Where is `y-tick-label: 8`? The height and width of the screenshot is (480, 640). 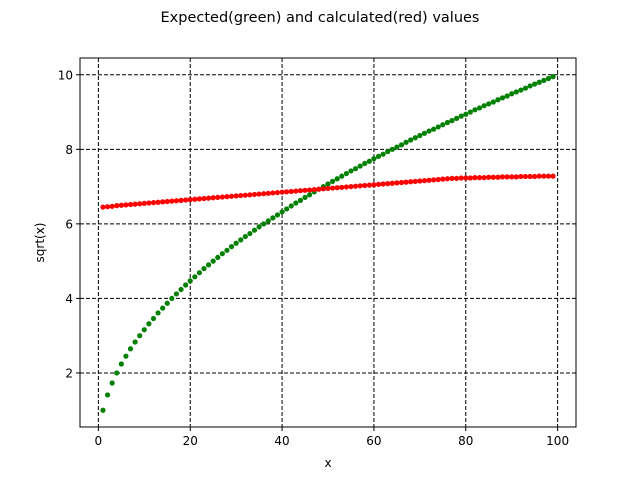 y-tick-label: 8 is located at coordinates (69, 150).